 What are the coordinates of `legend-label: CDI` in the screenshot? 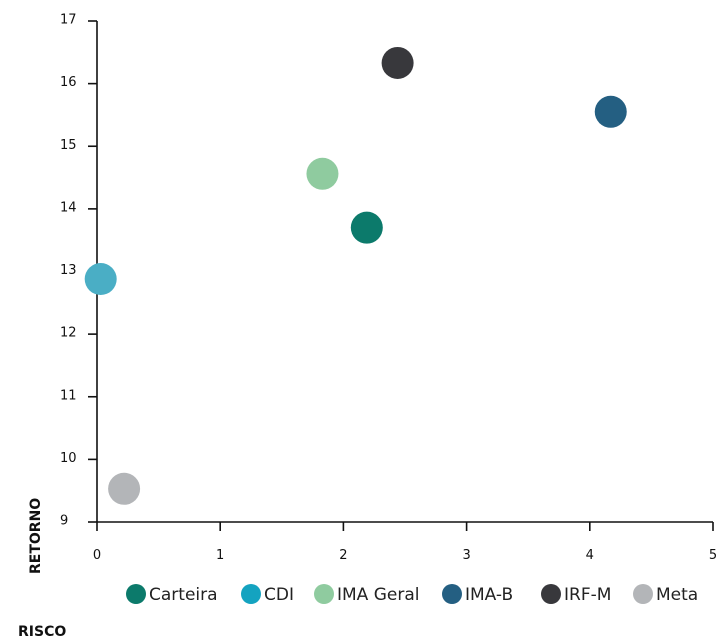 It's located at (279, 595).